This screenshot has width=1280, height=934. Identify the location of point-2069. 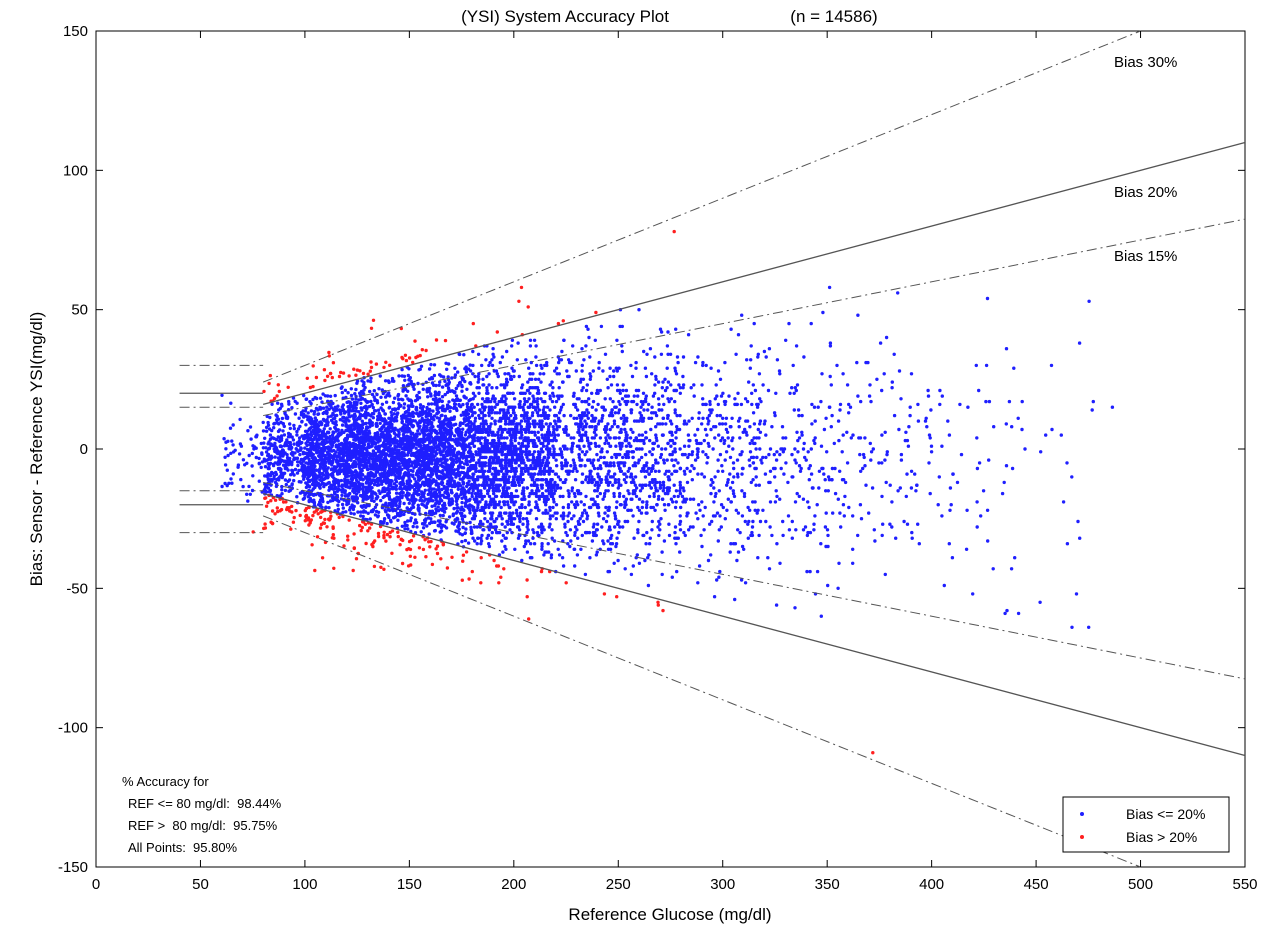
(356, 489).